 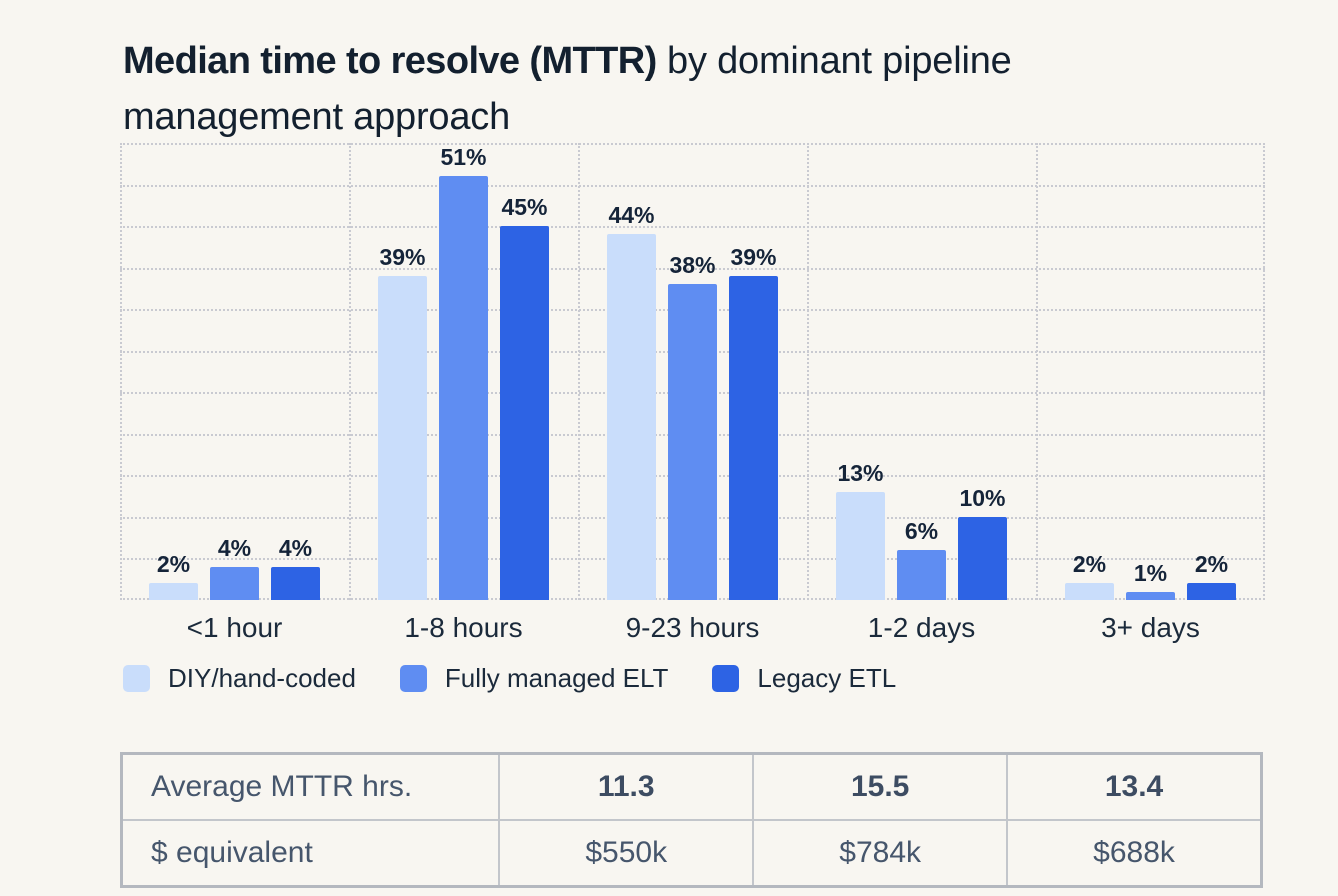 I want to click on legend-label: Legacy ETL, so click(x=827, y=678).